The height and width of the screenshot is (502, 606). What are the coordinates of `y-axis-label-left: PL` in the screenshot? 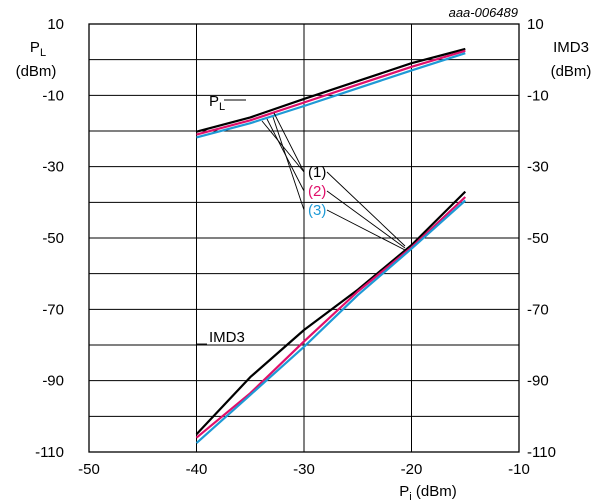 It's located at (38, 49).